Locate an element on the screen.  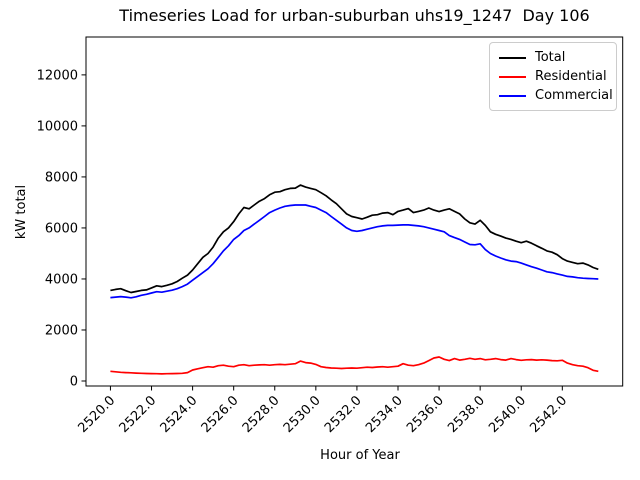
y-tick-label: 4000 is located at coordinates (61, 279).